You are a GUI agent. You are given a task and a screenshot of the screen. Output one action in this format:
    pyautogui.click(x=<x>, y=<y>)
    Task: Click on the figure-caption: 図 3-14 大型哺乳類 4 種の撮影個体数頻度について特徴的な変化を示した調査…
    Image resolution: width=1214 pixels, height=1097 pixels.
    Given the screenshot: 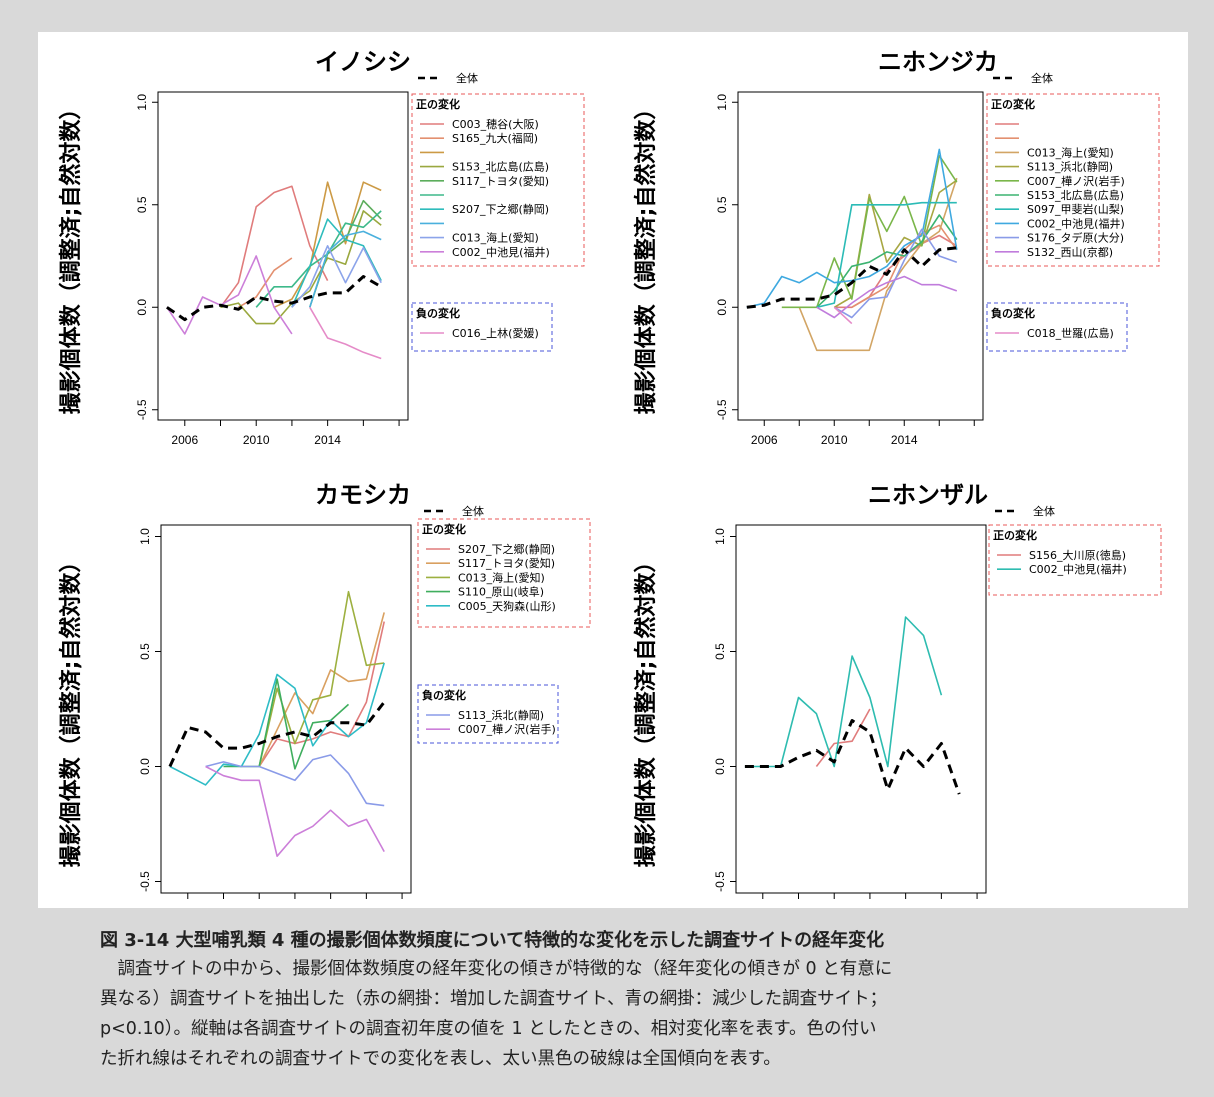 What is the action you would take?
    pyautogui.click(x=640, y=1001)
    